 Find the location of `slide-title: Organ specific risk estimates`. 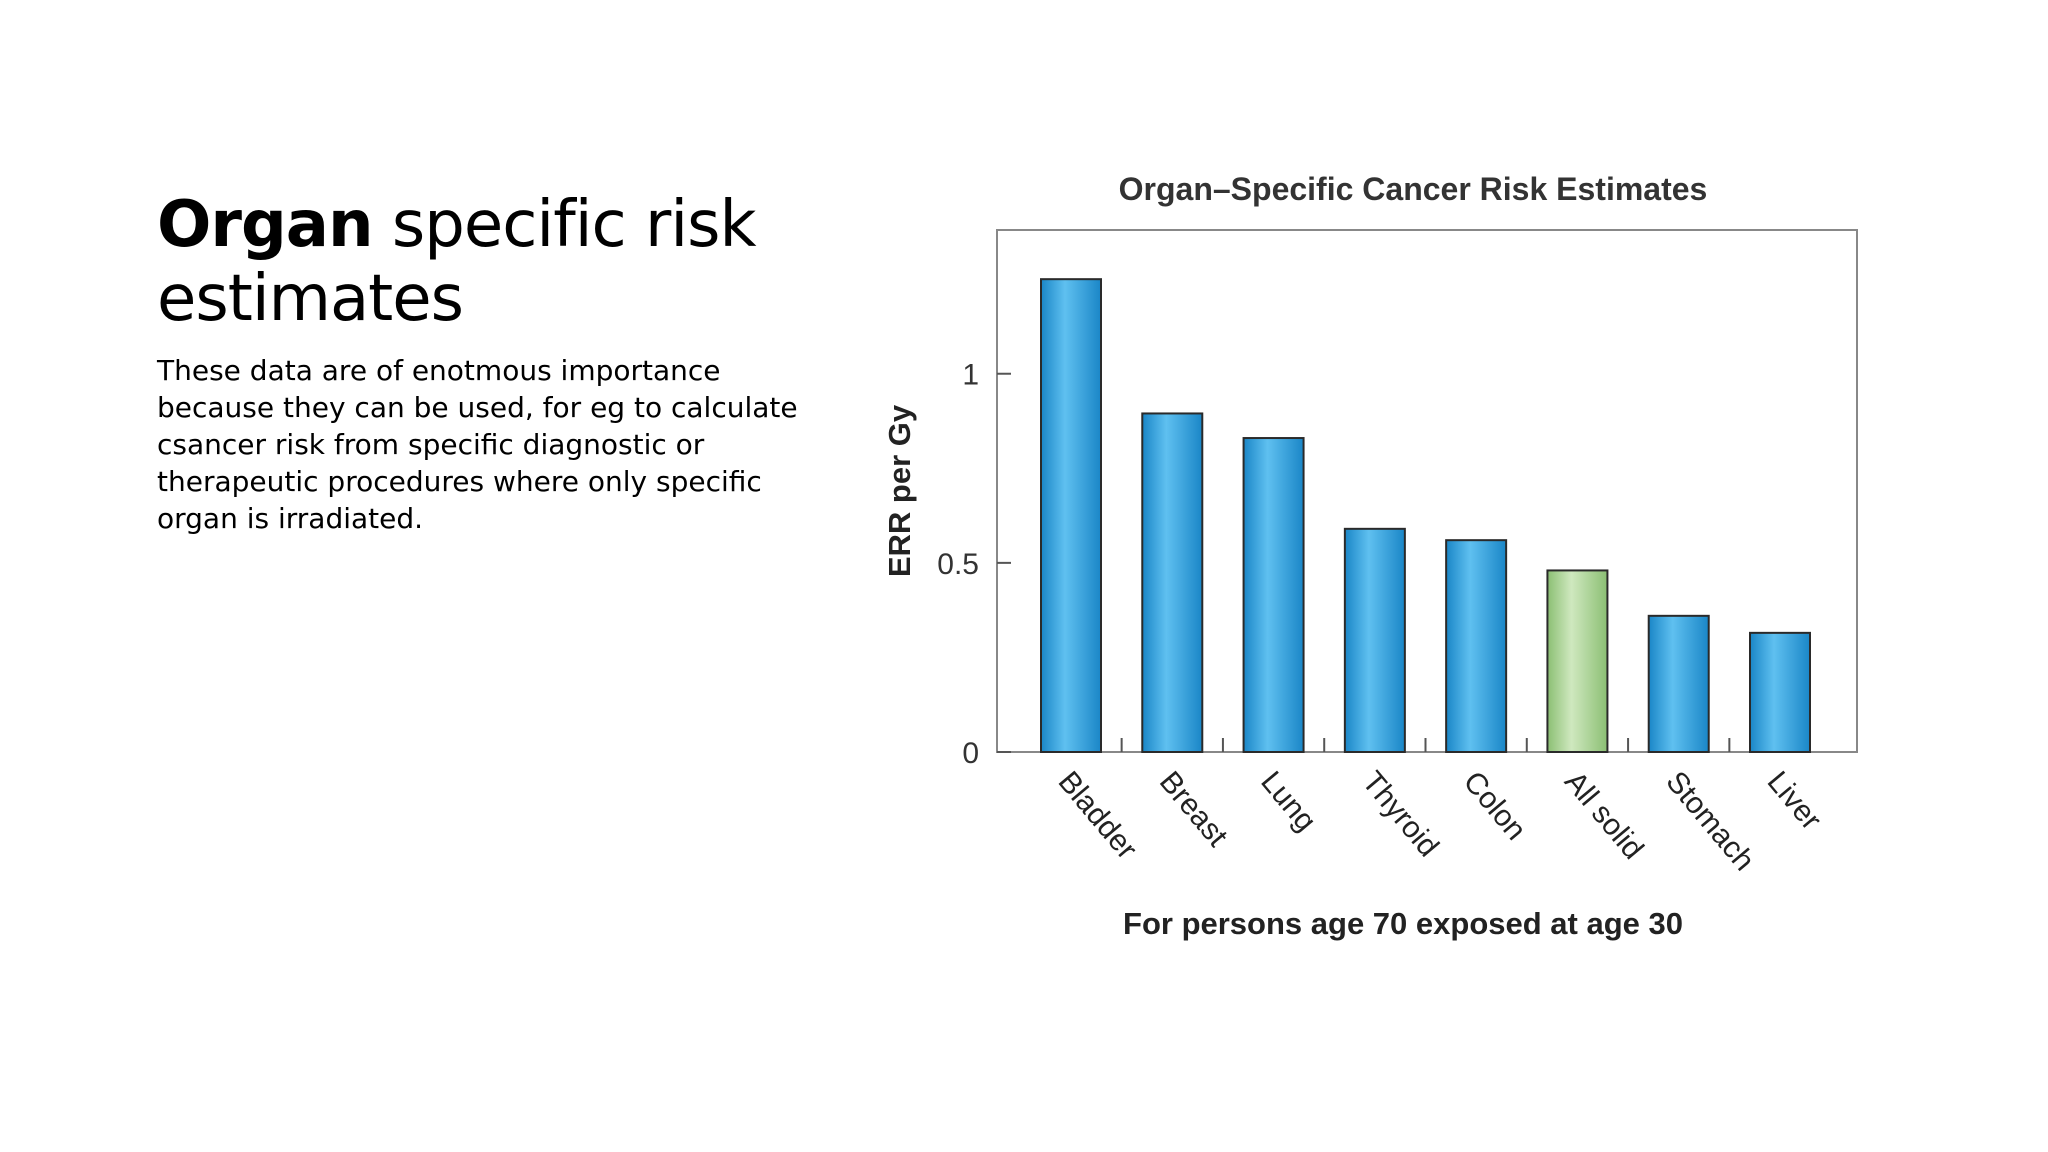

slide-title: Organ specific risk estimates is located at coordinates (507, 262).